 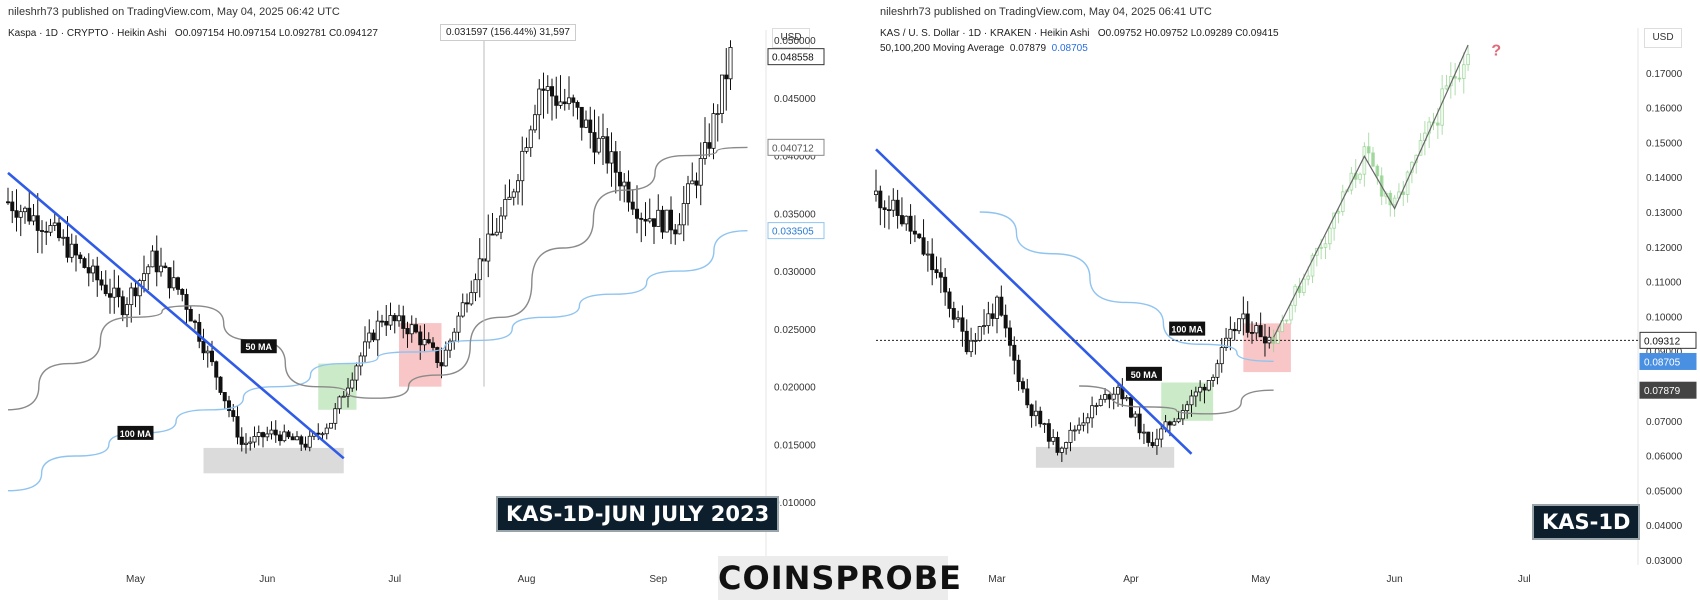 What do you see at coordinates (795, 99) in the screenshot?
I see `y-tick-label: 0.045000` at bounding box center [795, 99].